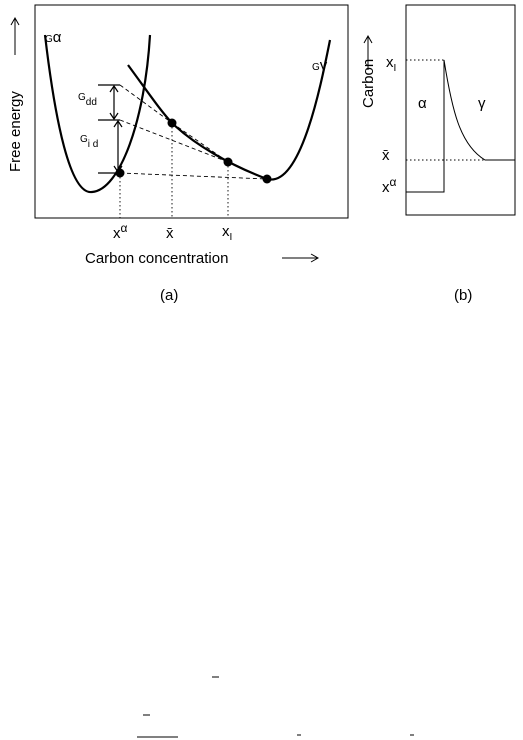  I want to click on x-axis-title: Carbon concentration, so click(156, 258).